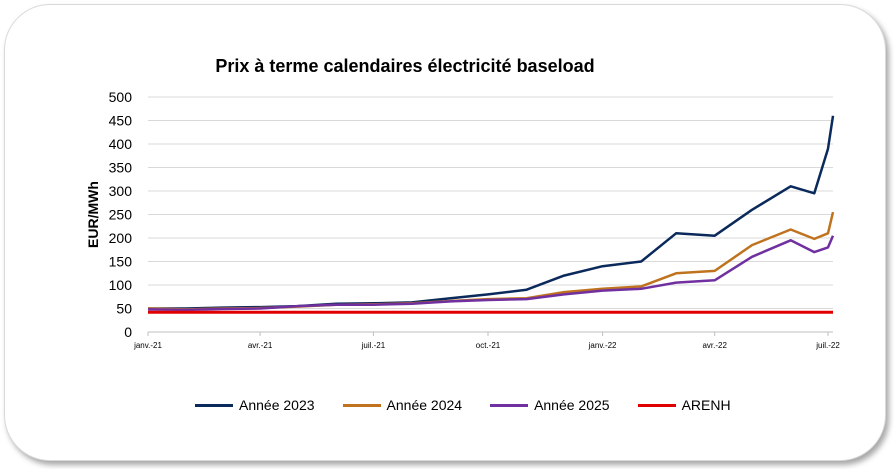 The height and width of the screenshot is (469, 895). What do you see at coordinates (121, 97) in the screenshot?
I see `y-tick-label: 500` at bounding box center [121, 97].